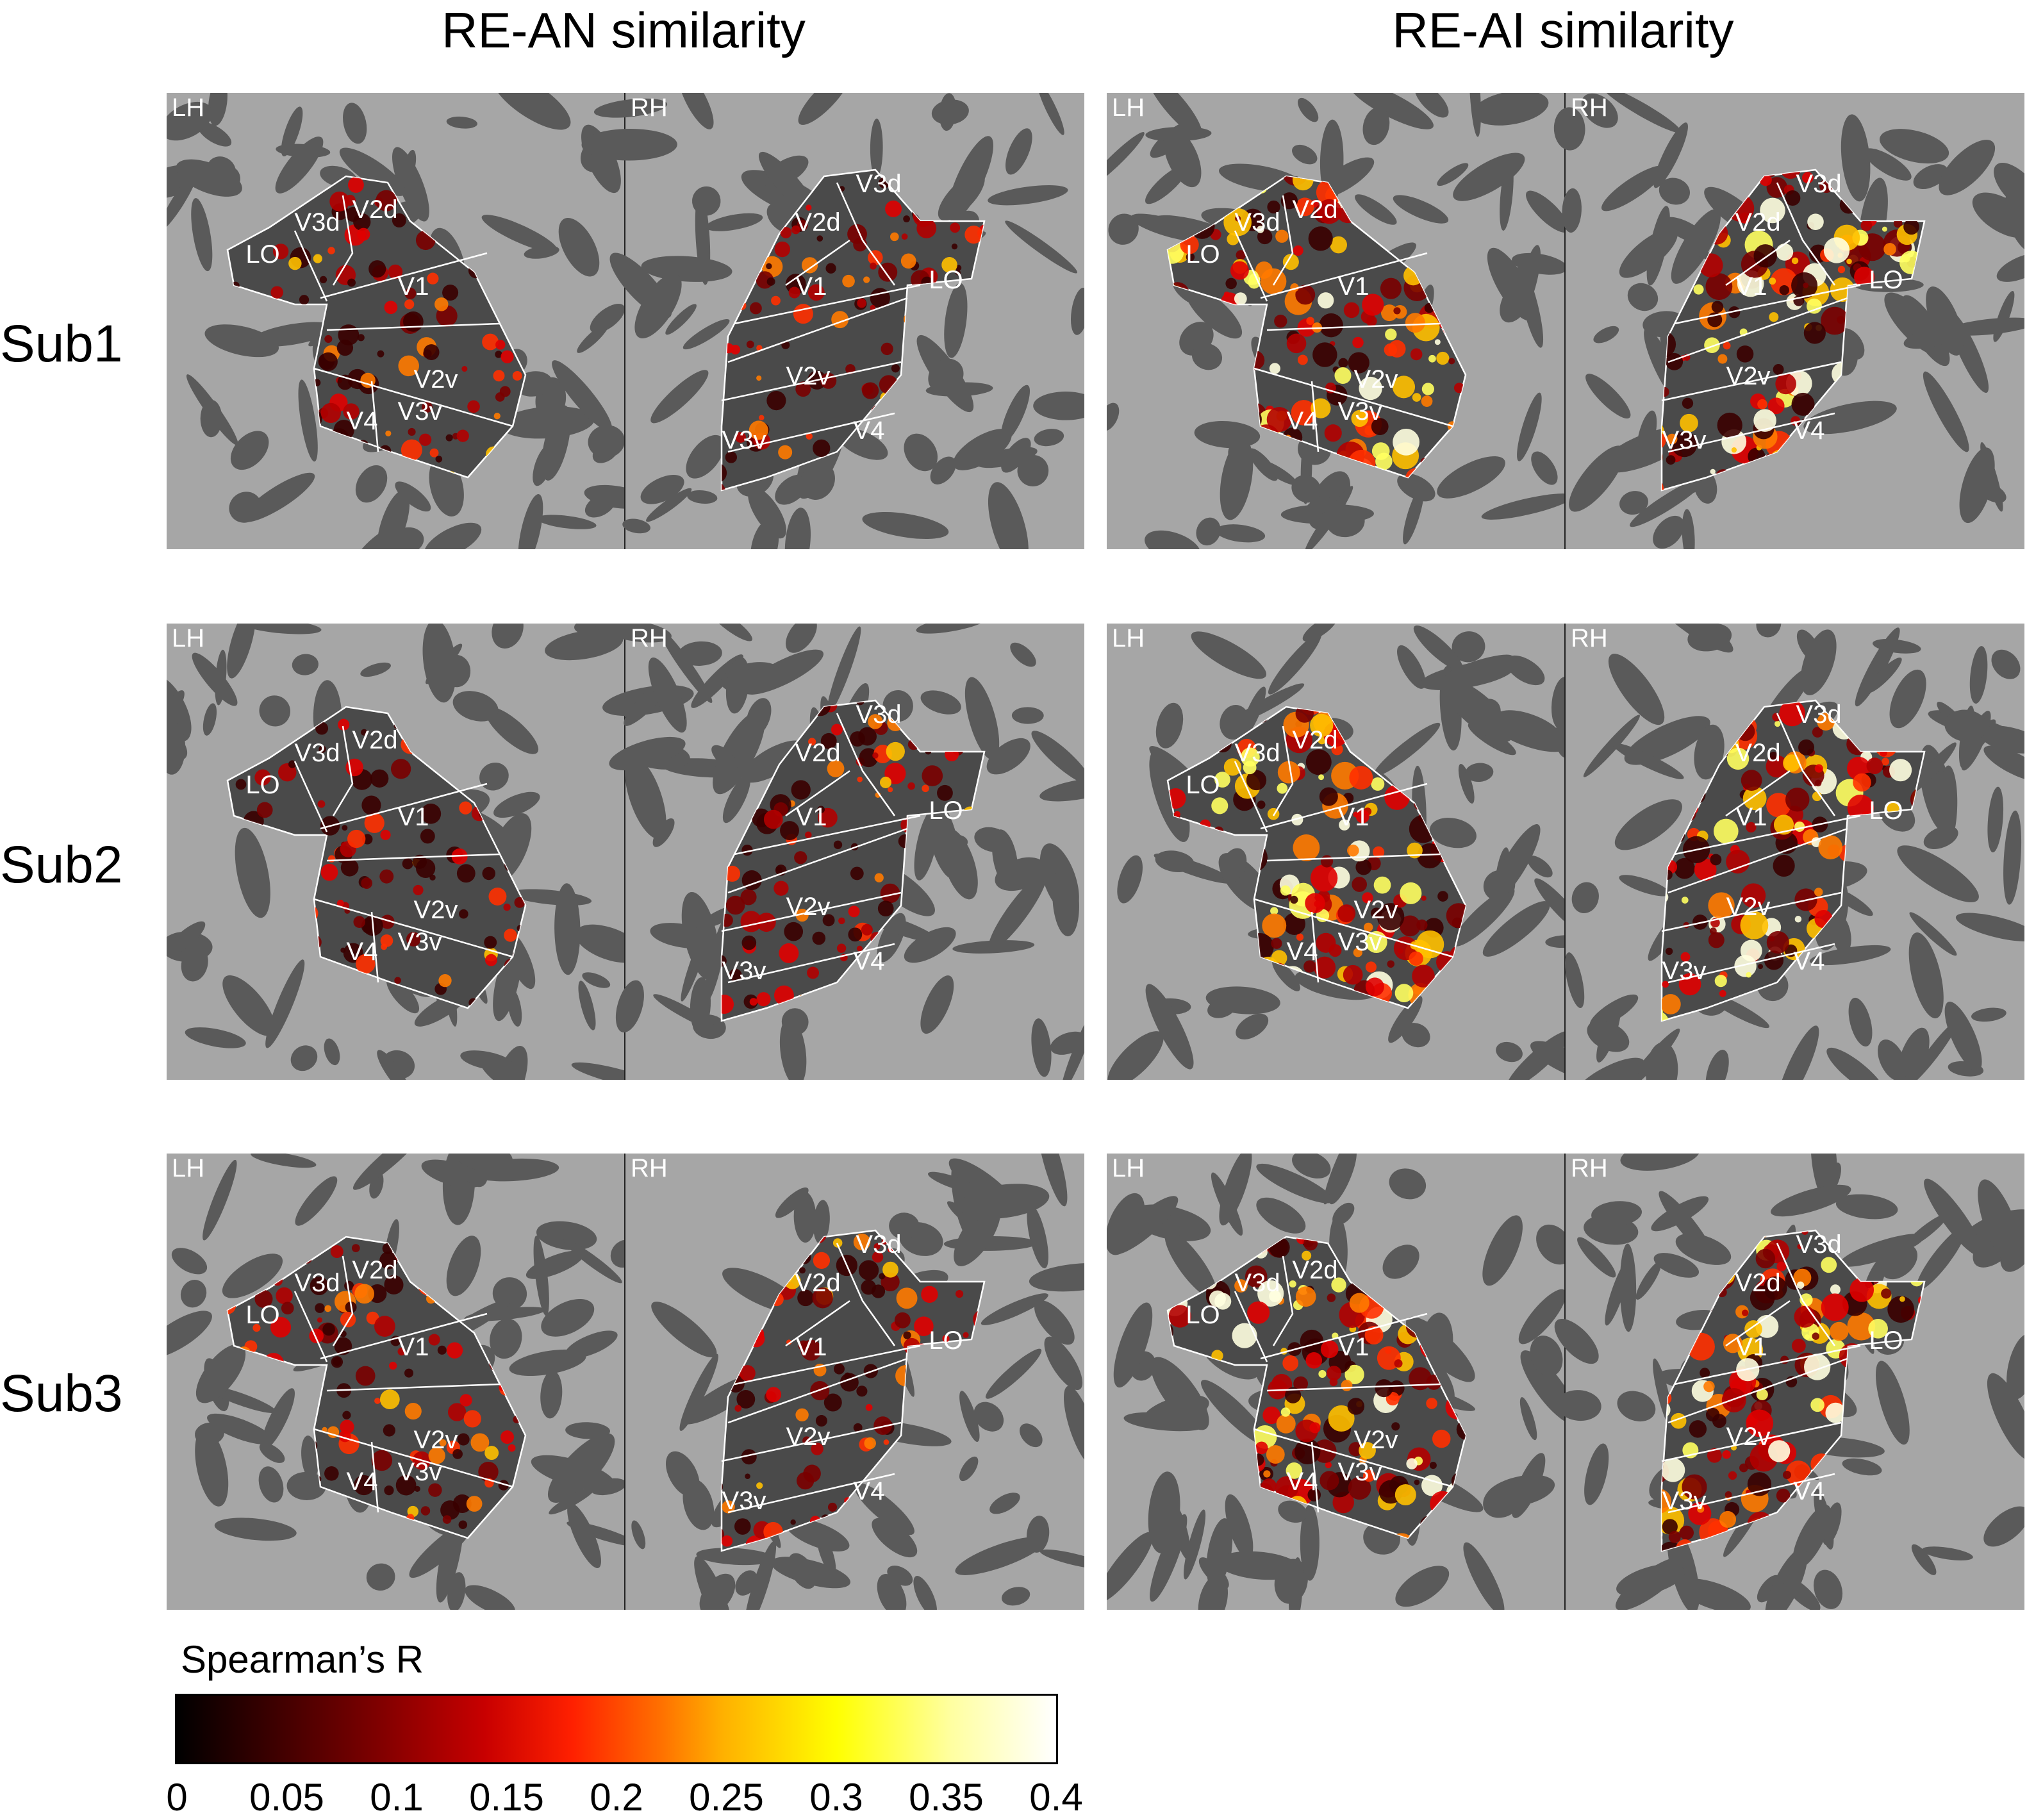 The image size is (2027, 1820). I want to click on colorbar-tick: 0, so click(177, 1798).